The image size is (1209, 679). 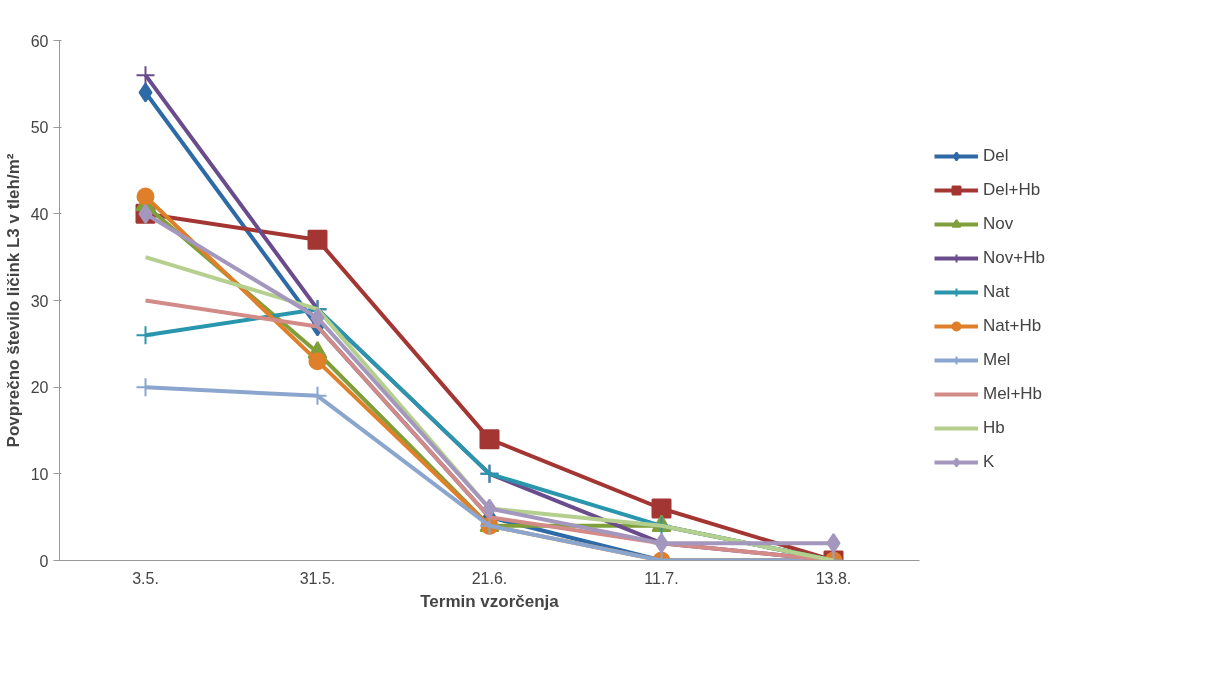 I want to click on x-tick-label: 11.7., so click(x=661, y=578).